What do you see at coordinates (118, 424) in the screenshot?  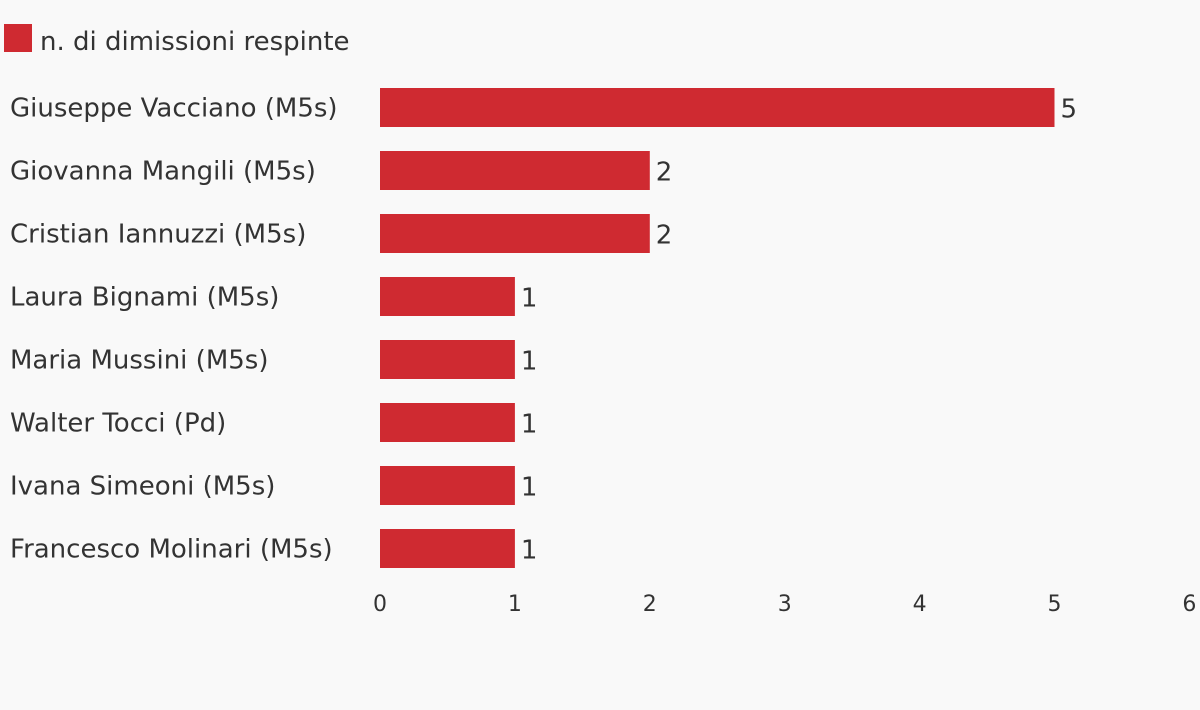 I see `category-label: Walter Tocci (Pd)` at bounding box center [118, 424].